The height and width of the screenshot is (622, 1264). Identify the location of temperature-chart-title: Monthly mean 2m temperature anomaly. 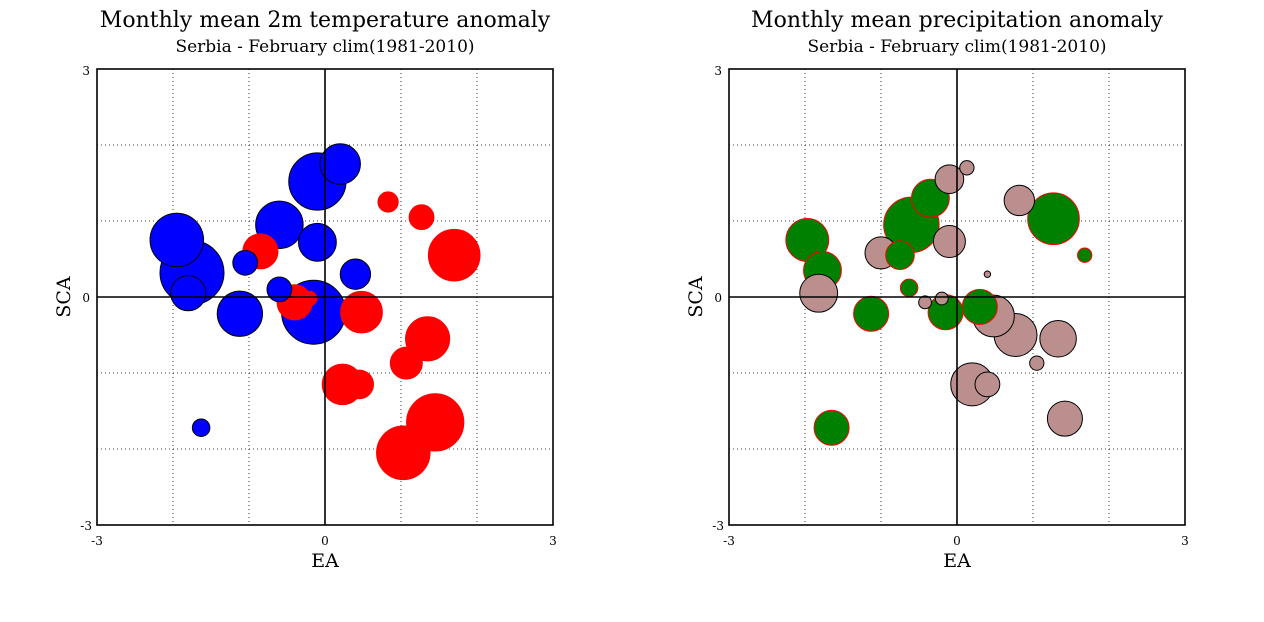
(325, 20).